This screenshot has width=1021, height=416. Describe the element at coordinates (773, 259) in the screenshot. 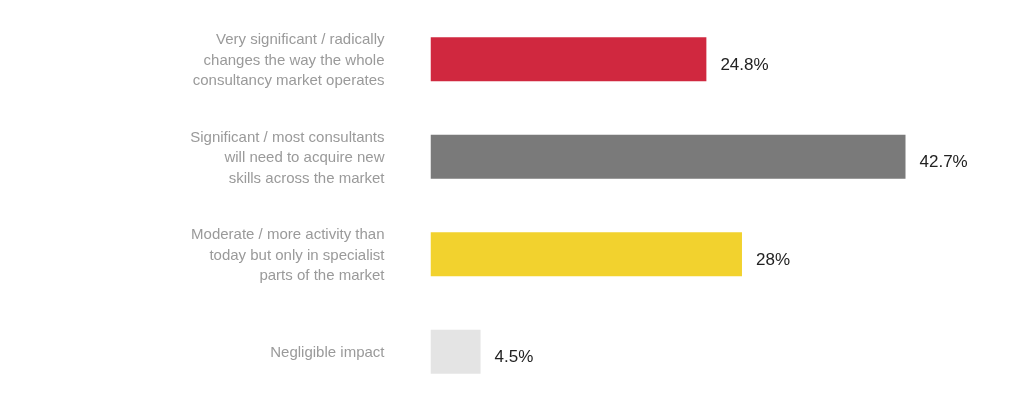

I see `data-label: 28%` at that location.